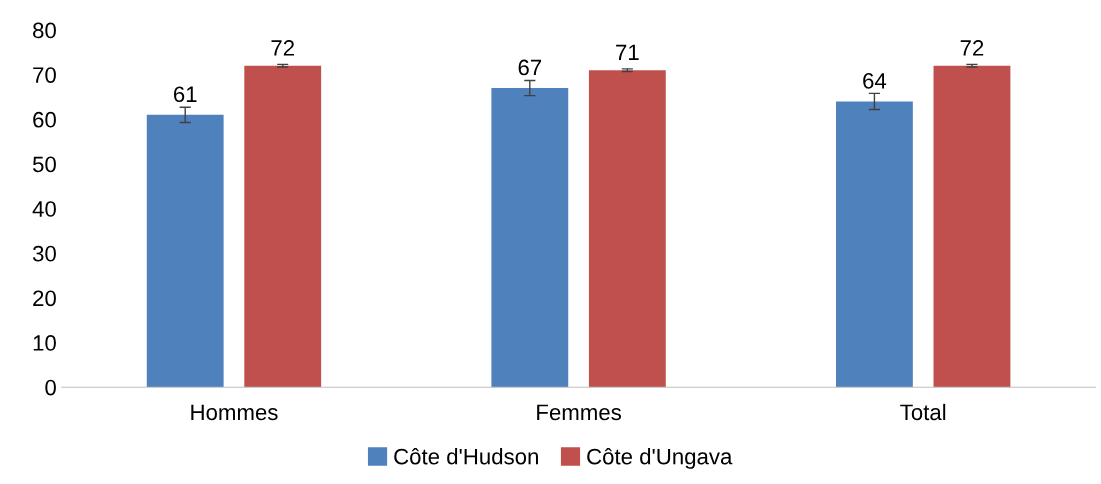 Image resolution: width=1101 pixels, height=484 pixels. Describe the element at coordinates (530, 67) in the screenshot. I see `data-label: 67` at that location.